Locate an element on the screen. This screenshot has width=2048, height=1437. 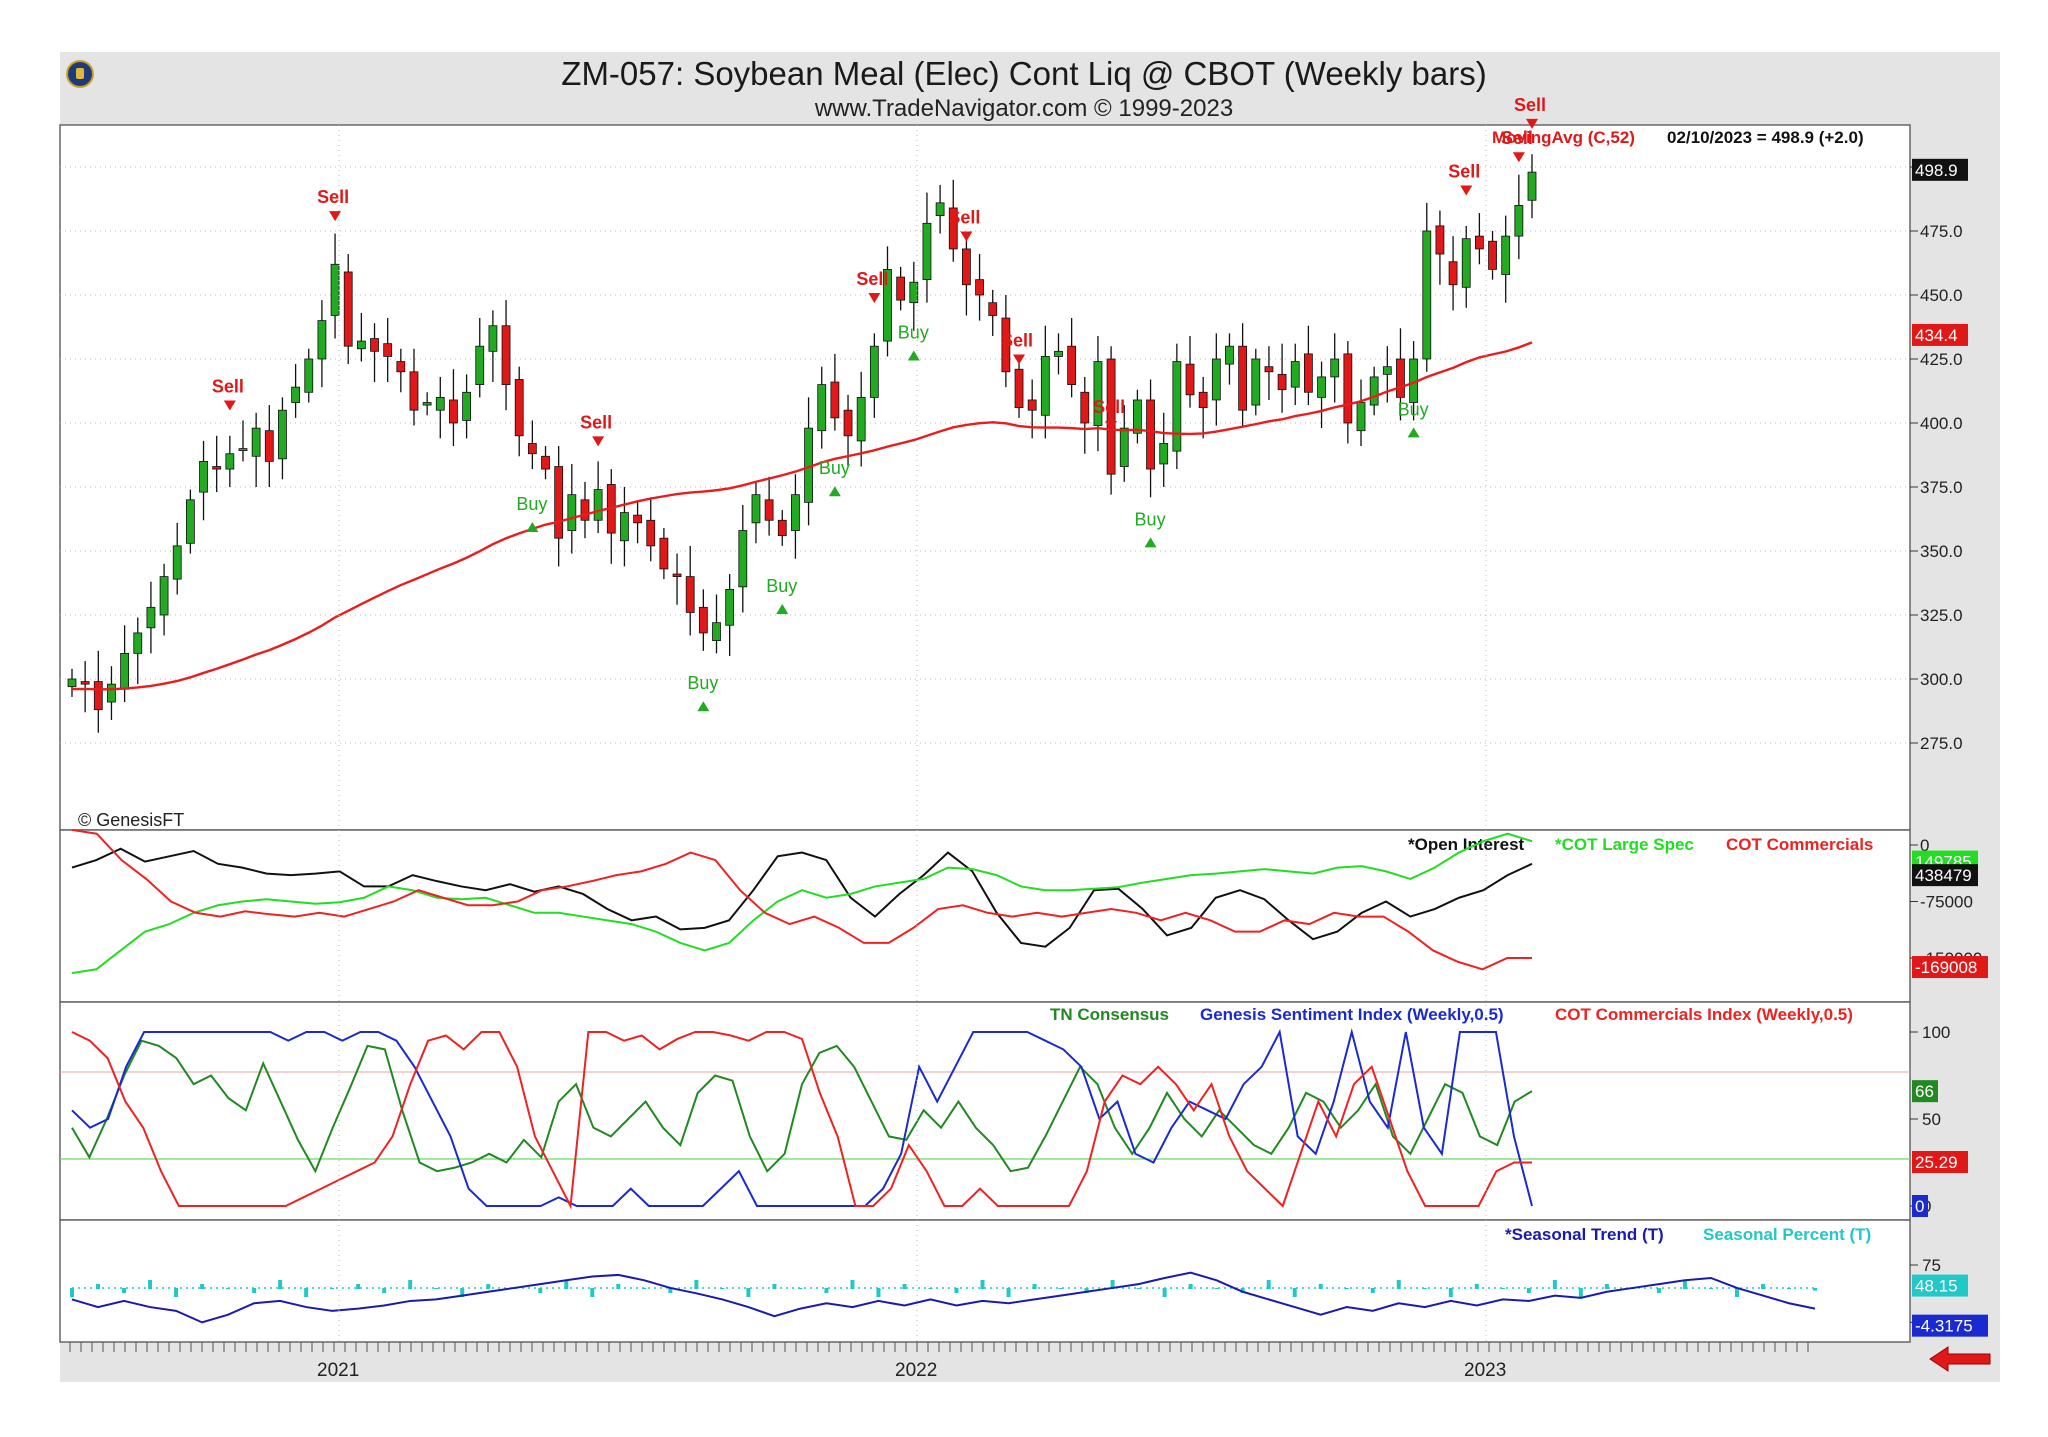
sentiment-plot is located at coordinates (802, 1119).